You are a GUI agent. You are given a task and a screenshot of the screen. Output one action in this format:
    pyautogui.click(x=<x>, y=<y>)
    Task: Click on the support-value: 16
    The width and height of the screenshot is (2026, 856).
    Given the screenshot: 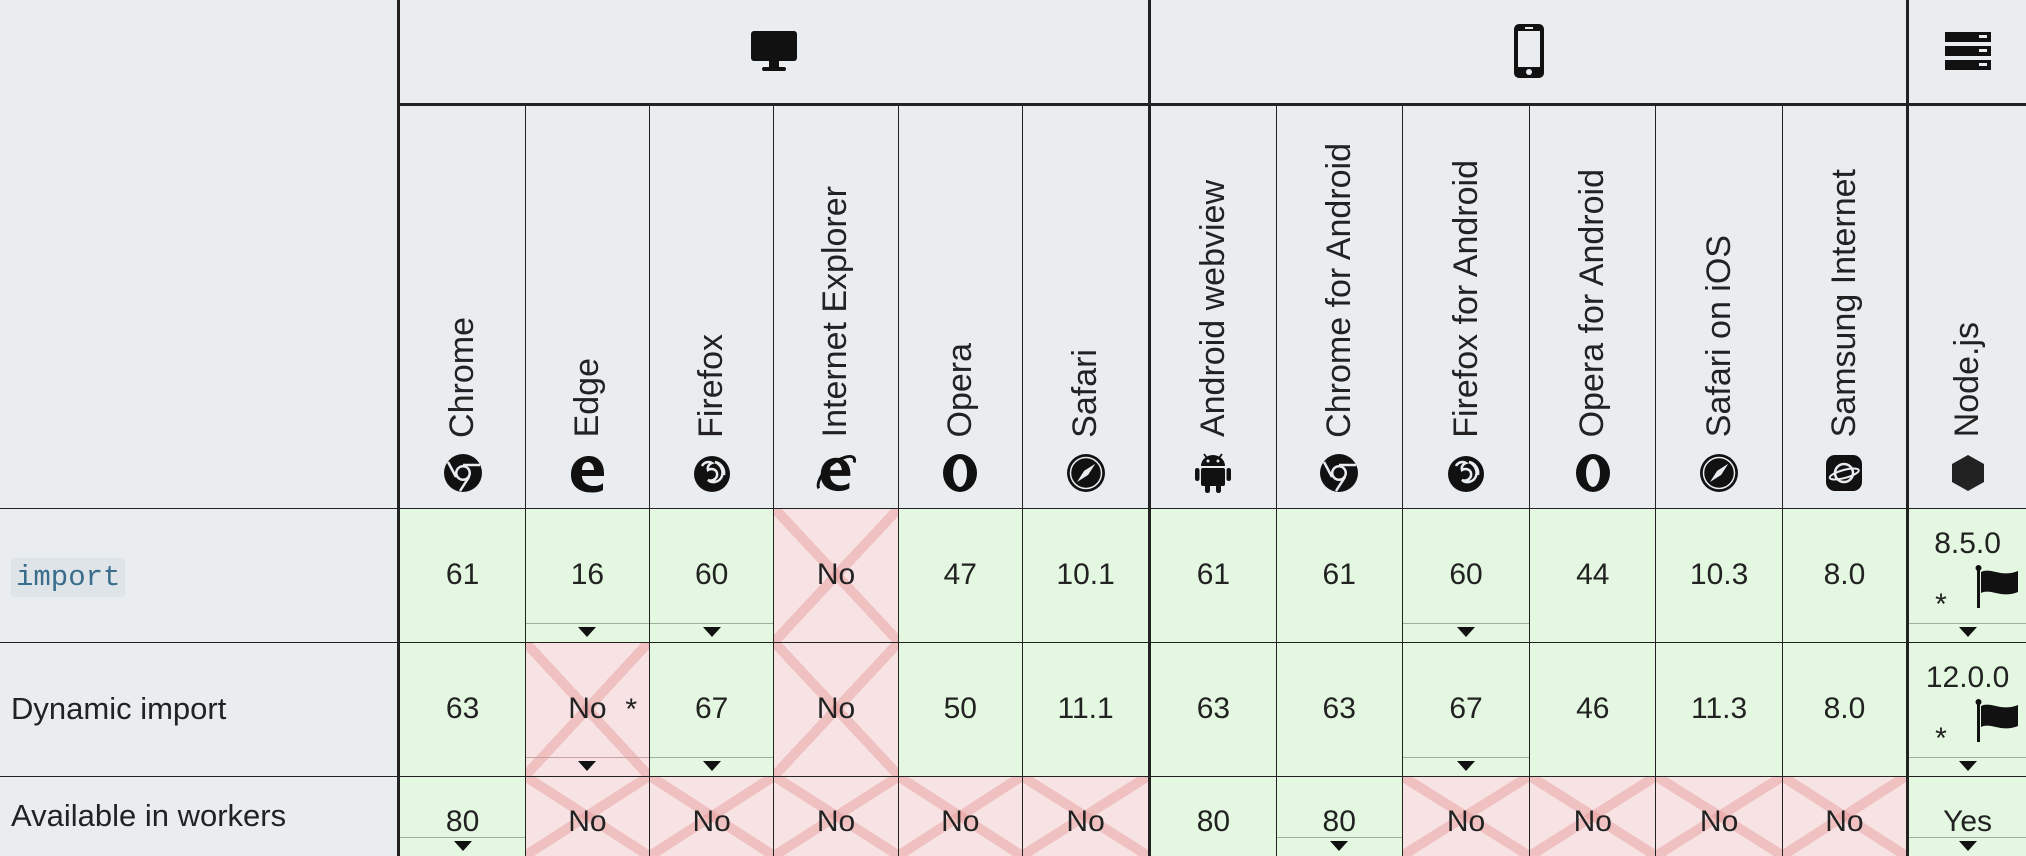 What is the action you would take?
    pyautogui.click(x=587, y=574)
    